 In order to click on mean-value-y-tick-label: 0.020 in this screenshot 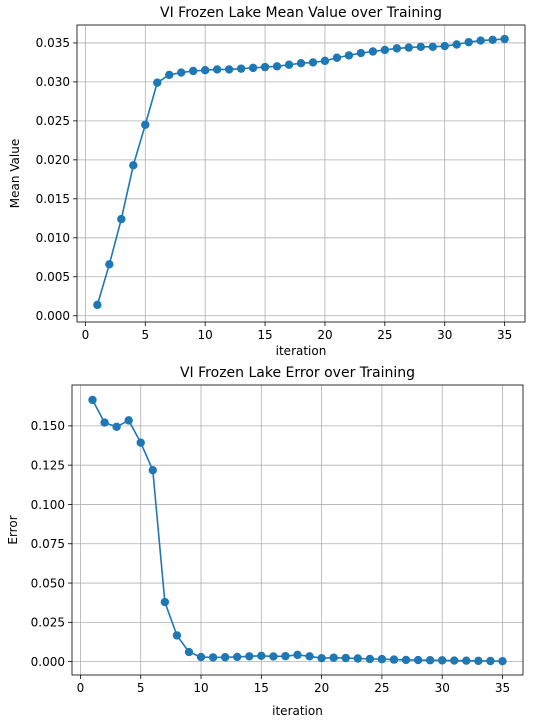, I will do `click(53, 160)`.